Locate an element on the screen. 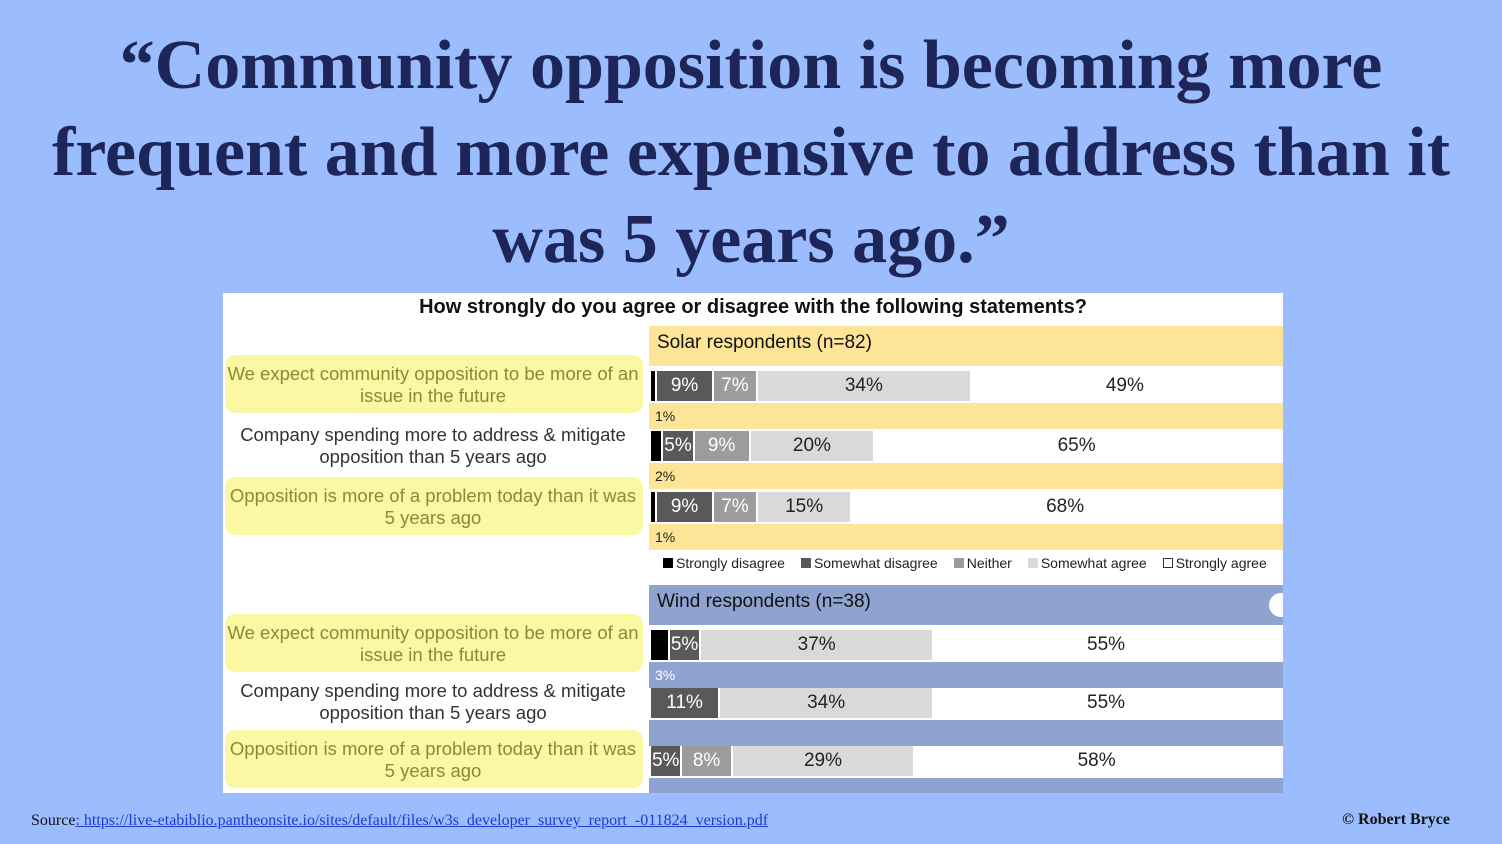  legend-label: Strongly agree is located at coordinates (1221, 563).